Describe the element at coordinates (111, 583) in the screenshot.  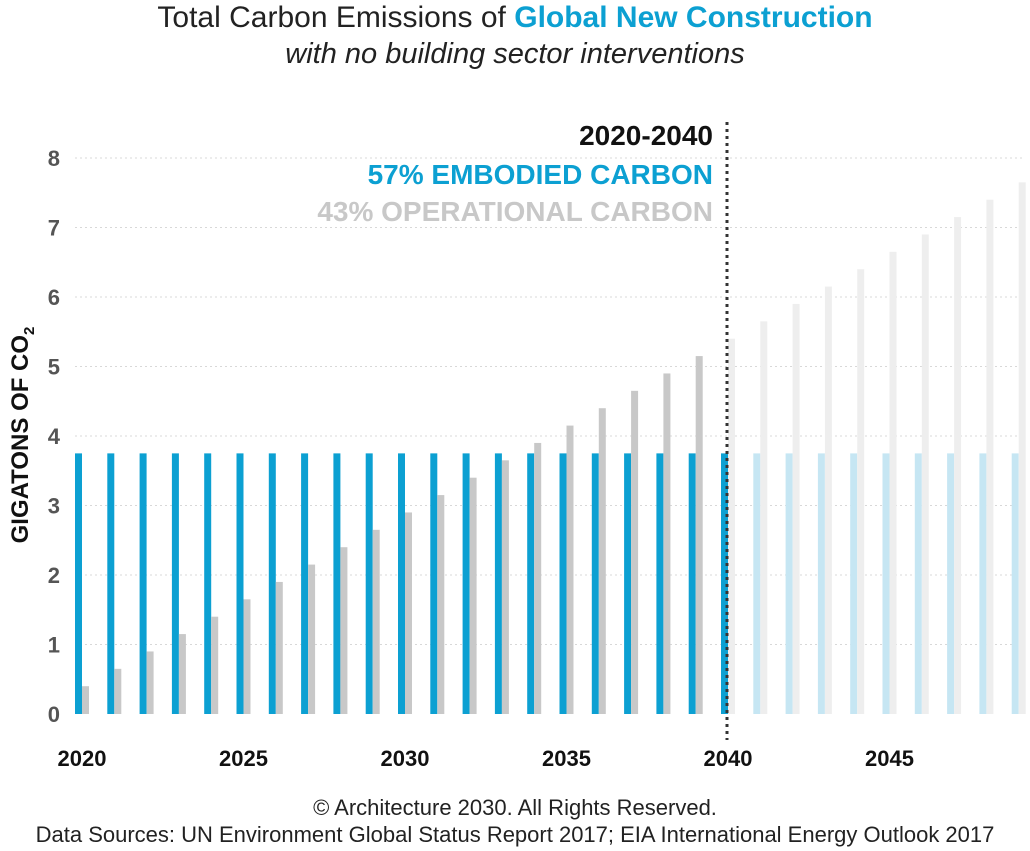
I see `bar-embodied-2021` at that location.